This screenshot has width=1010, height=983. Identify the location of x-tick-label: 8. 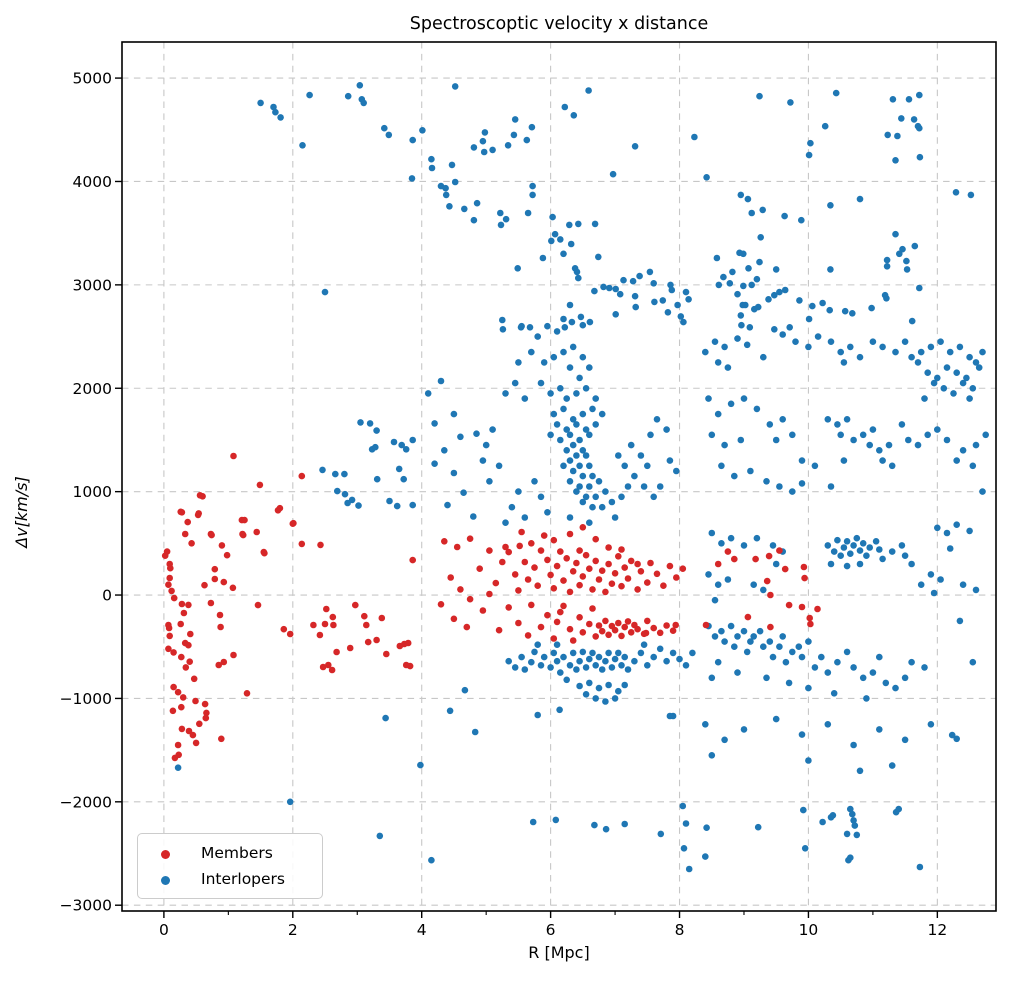
(680, 930).